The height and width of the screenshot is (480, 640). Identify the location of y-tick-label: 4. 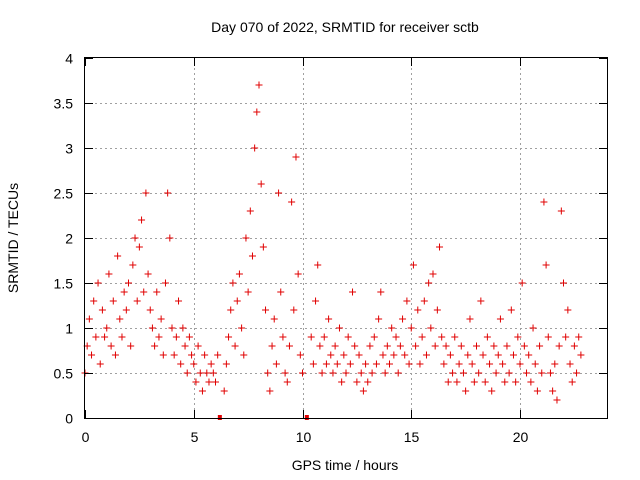
(69, 59).